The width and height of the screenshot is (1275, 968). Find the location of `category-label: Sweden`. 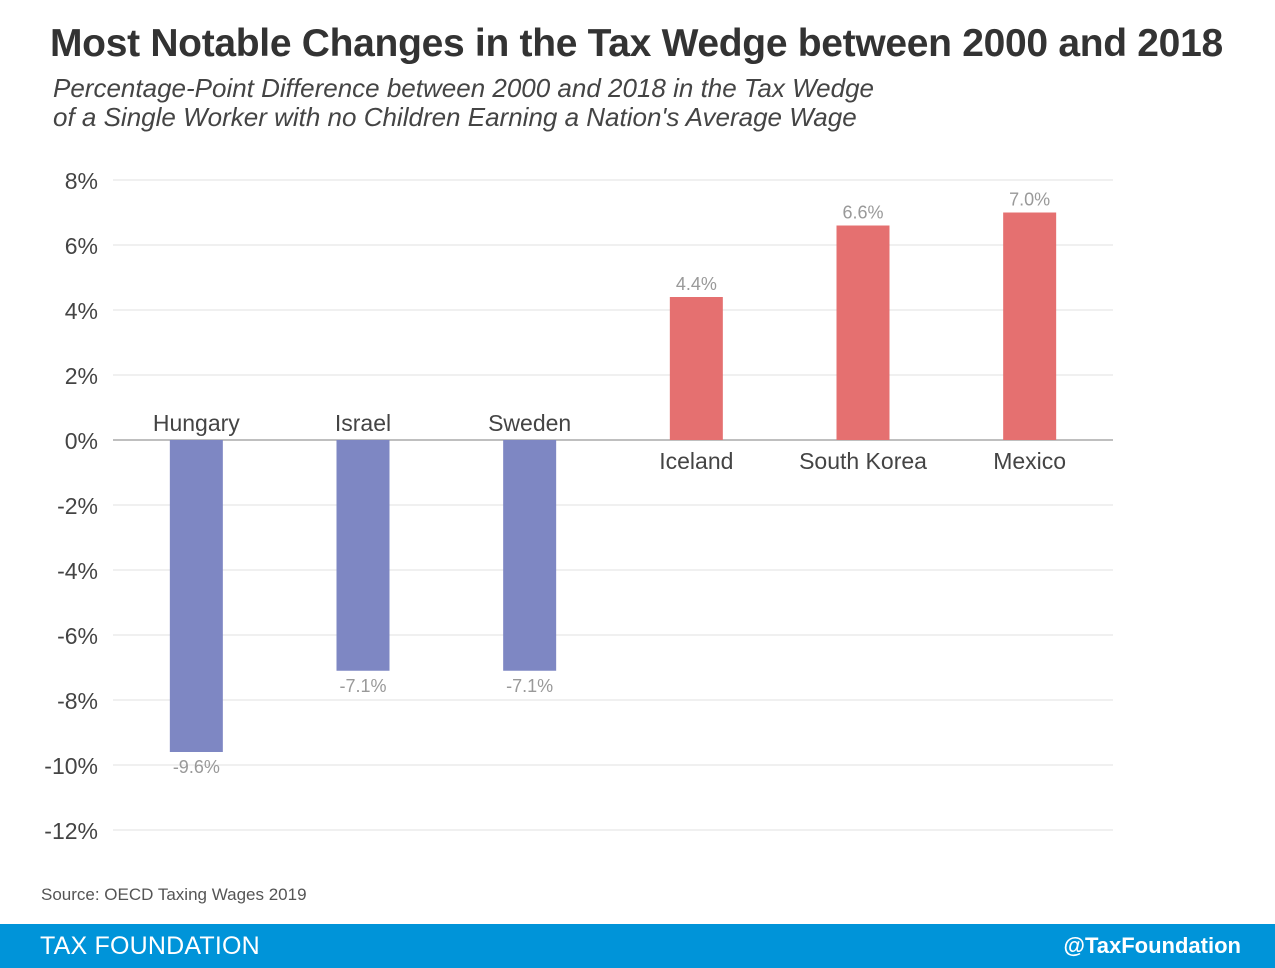

category-label: Sweden is located at coordinates (529, 423).